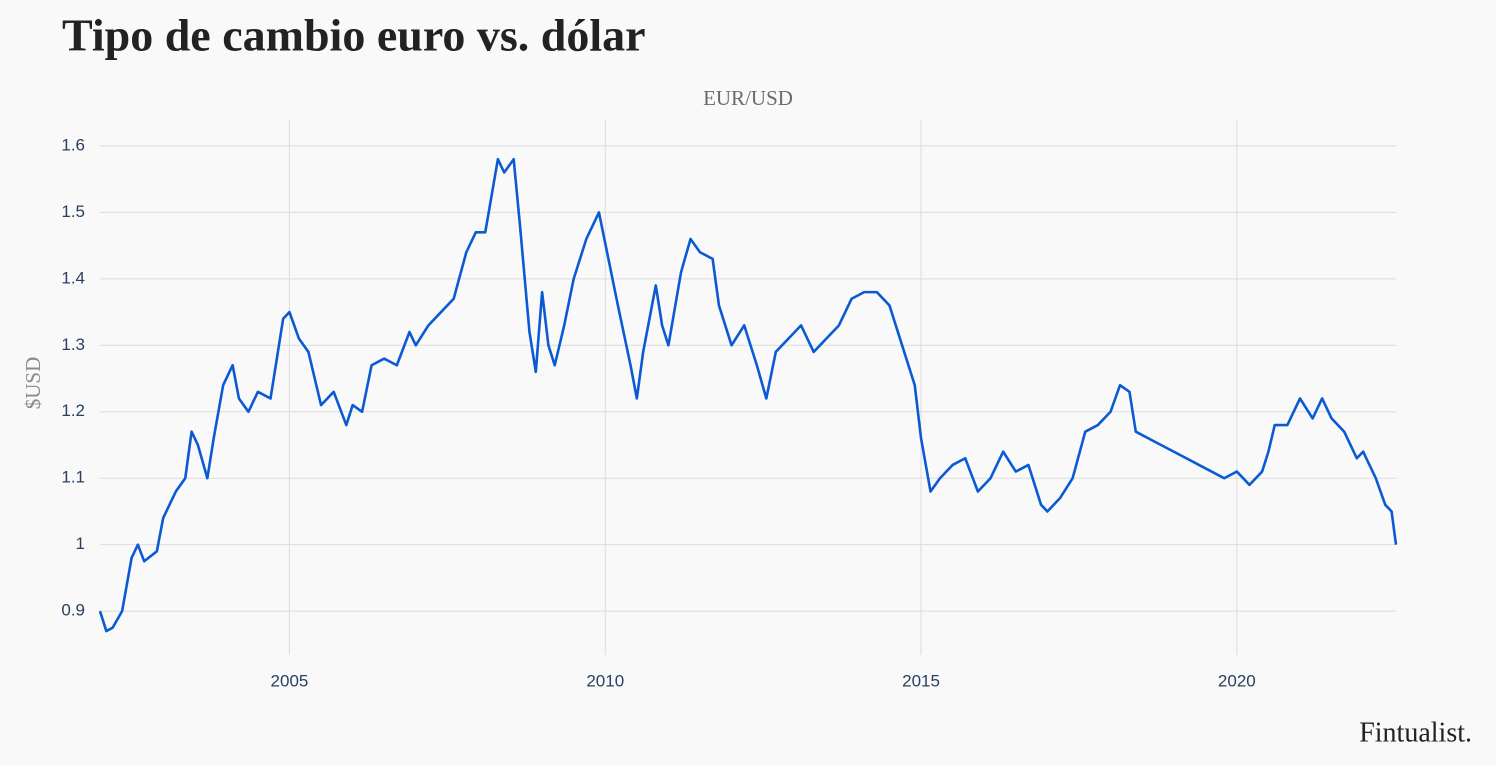 This screenshot has height=766, width=1496. What do you see at coordinates (1415, 732) in the screenshot?
I see `brand: Fintualist.` at bounding box center [1415, 732].